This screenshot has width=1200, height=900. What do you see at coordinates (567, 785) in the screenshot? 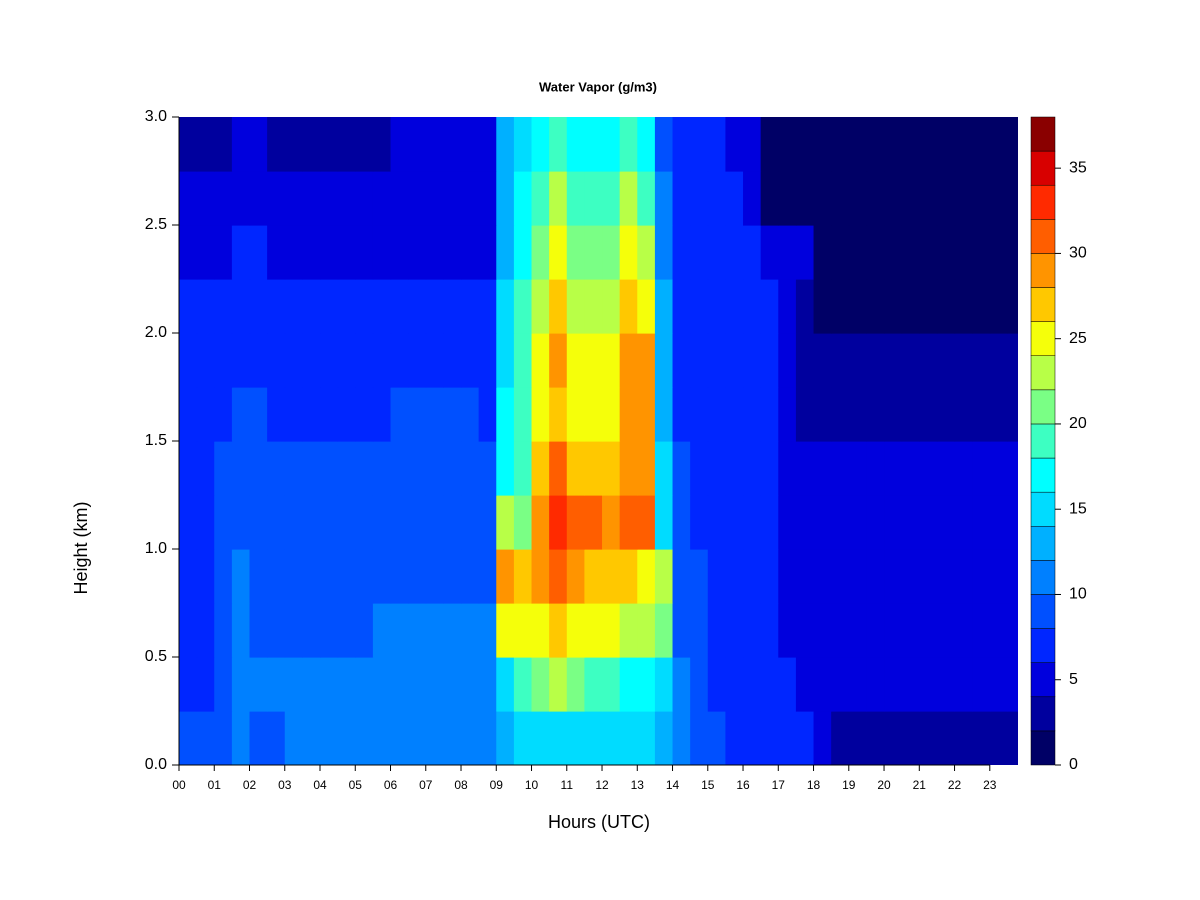
I see `x-tick-label: 11` at bounding box center [567, 785].